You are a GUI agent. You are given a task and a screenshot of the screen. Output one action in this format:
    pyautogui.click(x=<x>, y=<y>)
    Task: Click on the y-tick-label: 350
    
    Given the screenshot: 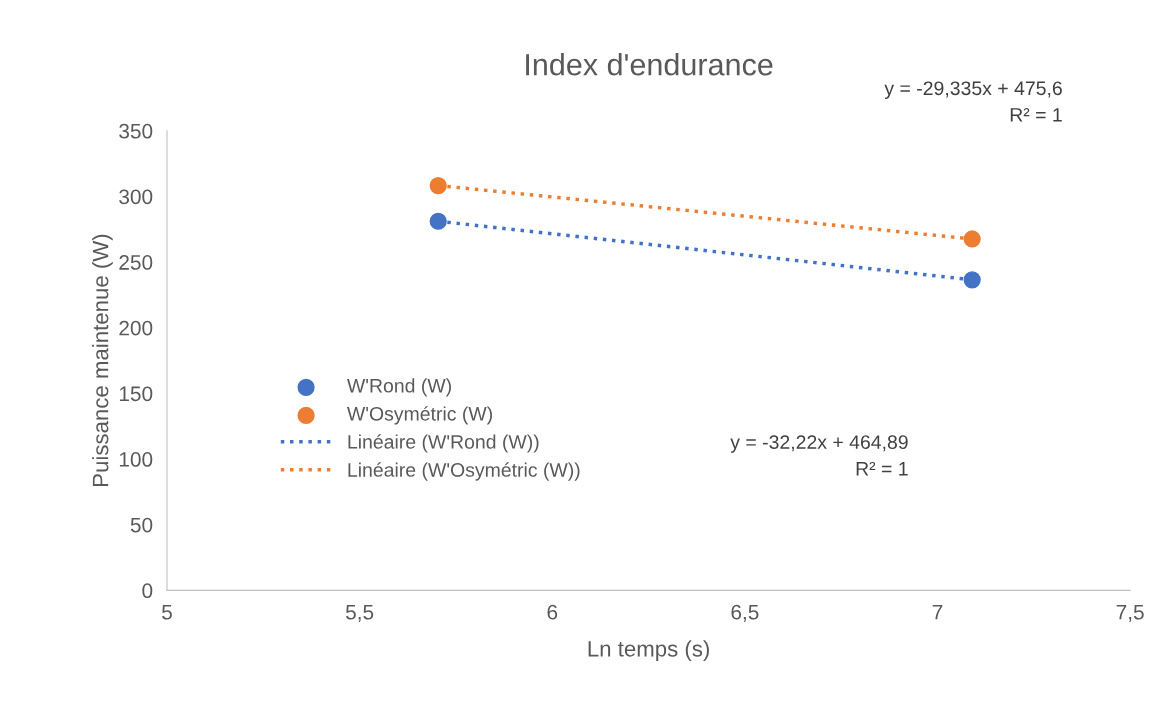 What is the action you would take?
    pyautogui.click(x=136, y=131)
    